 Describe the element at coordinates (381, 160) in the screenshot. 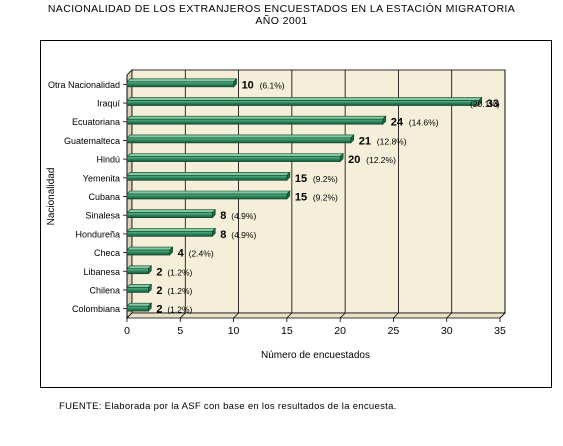

I see `bar-percent-label: (12.2%)` at that location.